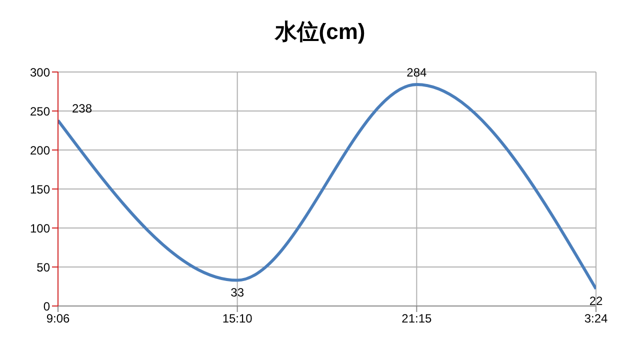 The image size is (640, 350). I want to click on data-label: 33, so click(237, 292).